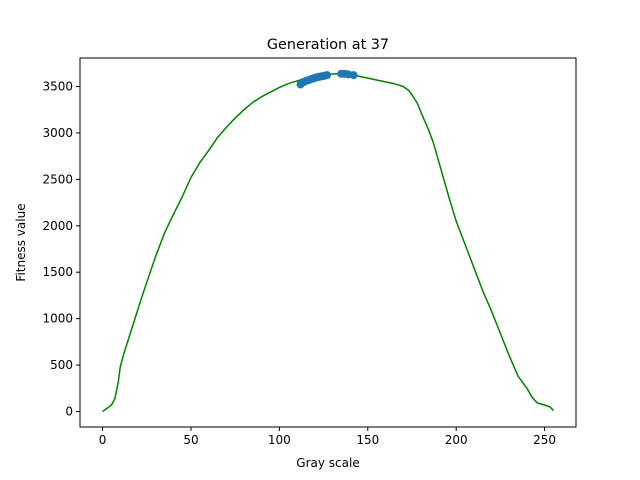 The image size is (640, 480). I want to click on x-tick-label: 100, so click(279, 440).